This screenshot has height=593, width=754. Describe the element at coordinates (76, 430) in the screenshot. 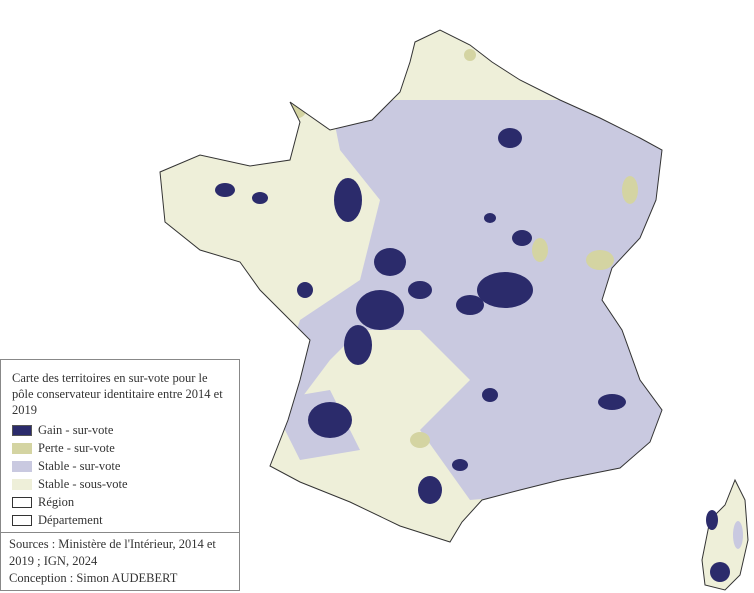

I see `legend-label: Gain - sur-vote` at that location.